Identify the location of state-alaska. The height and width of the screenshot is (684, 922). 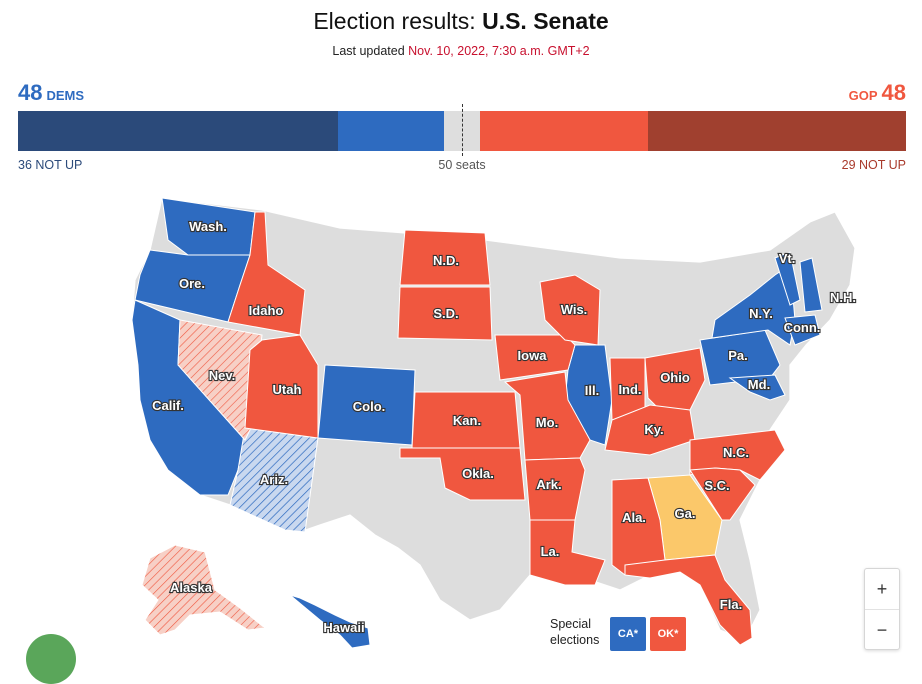
(204, 590).